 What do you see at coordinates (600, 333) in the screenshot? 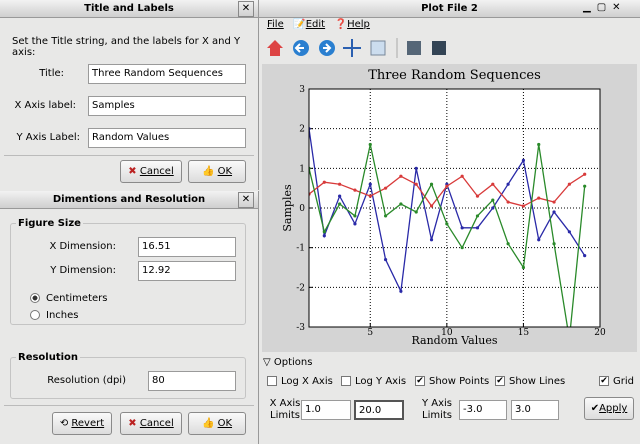
I see `x-tick-label: 20` at bounding box center [600, 333].